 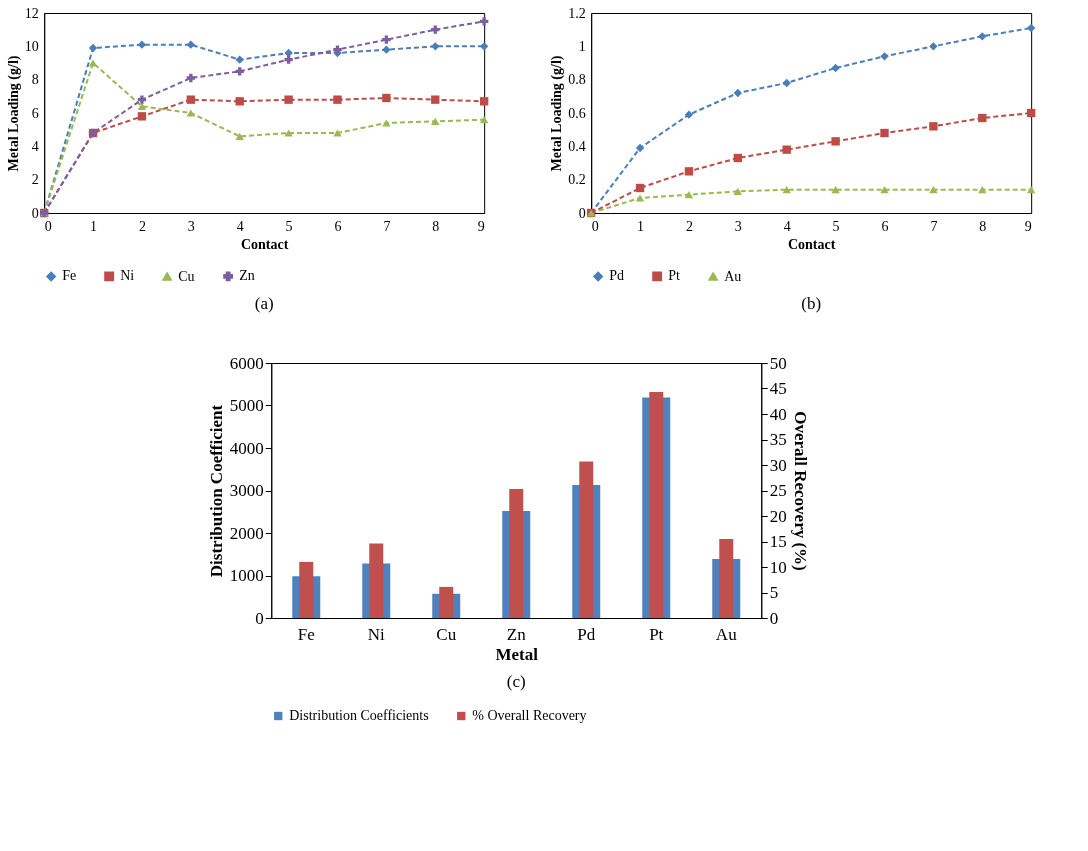 I want to click on y-tick-label: 0.2, so click(x=577, y=180).